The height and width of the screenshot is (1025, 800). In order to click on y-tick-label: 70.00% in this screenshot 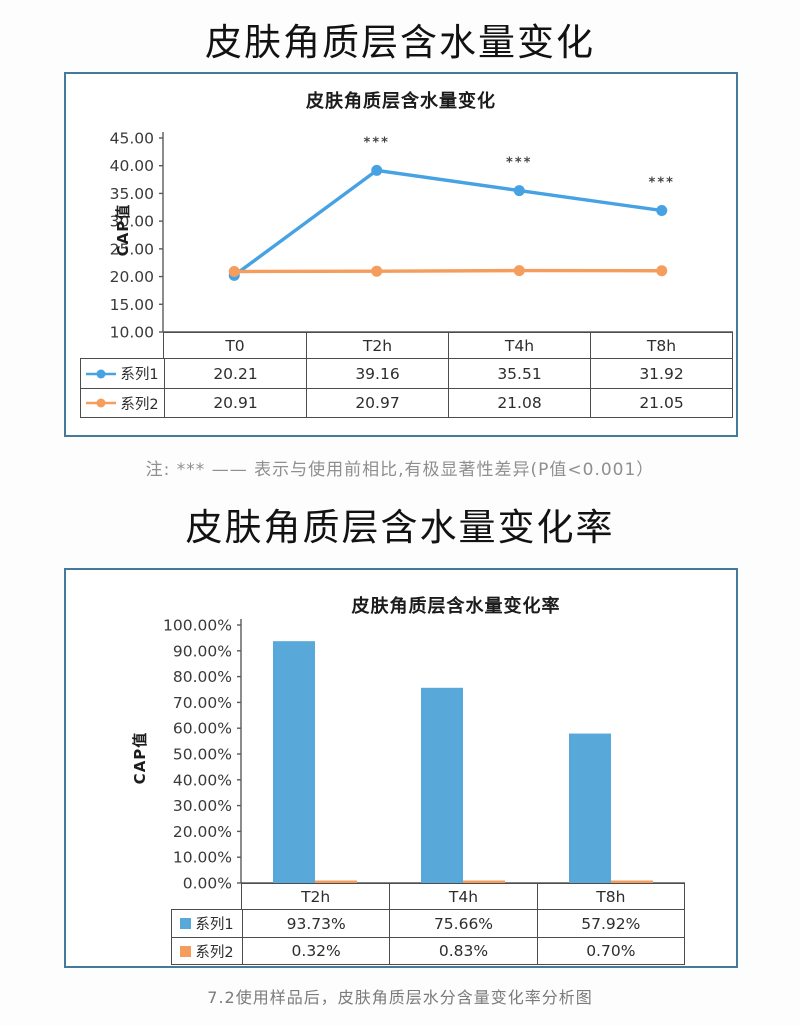, I will do `click(202, 703)`.